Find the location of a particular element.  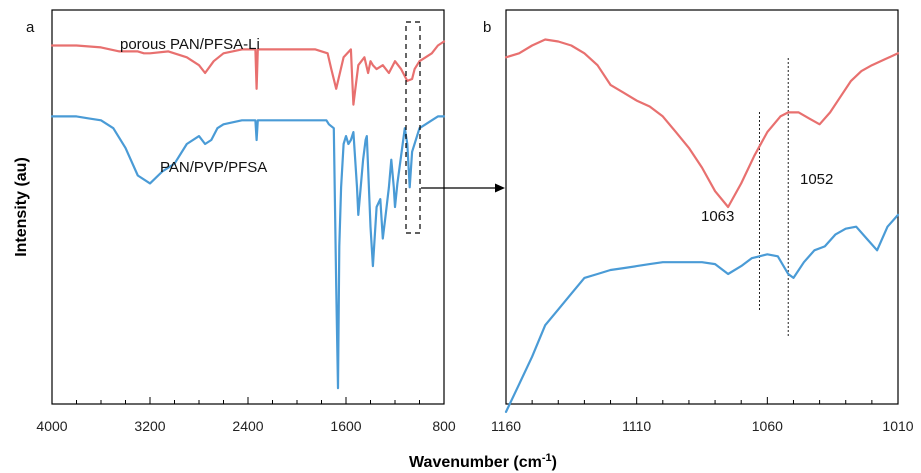

panel-b-x-ticks: 1160 1110 1060 1010 is located at coordinates (702, 415).